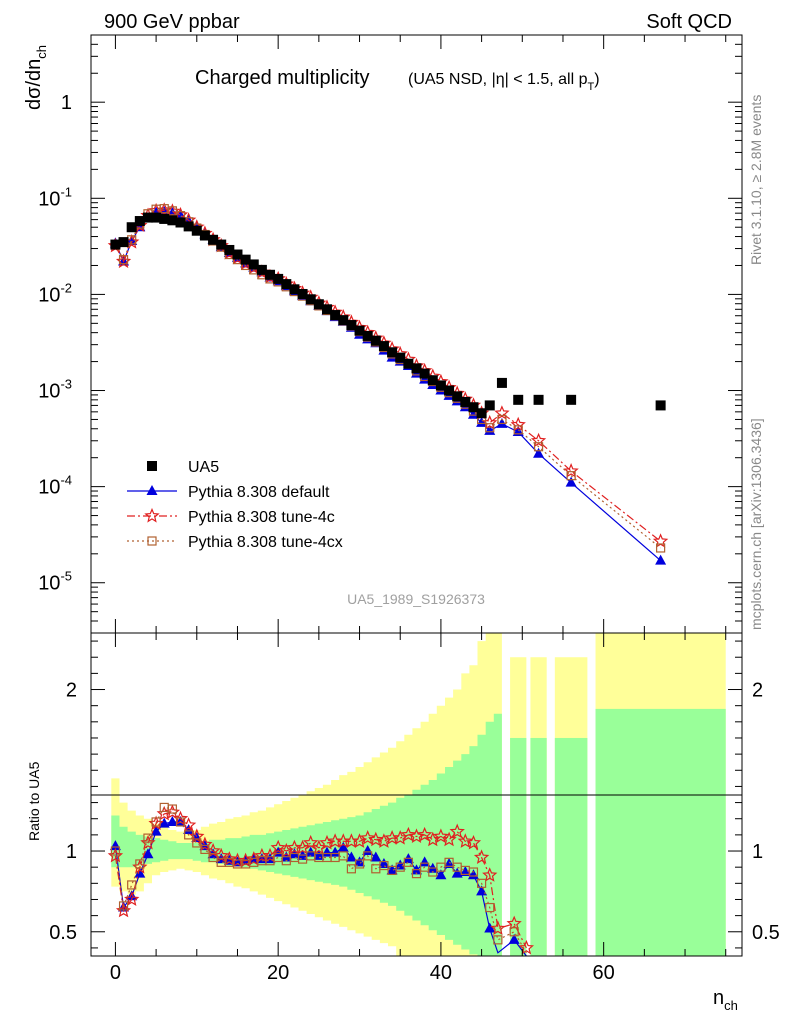  I want to click on ratio-y-tick-label-left: 1, so click(71, 852).